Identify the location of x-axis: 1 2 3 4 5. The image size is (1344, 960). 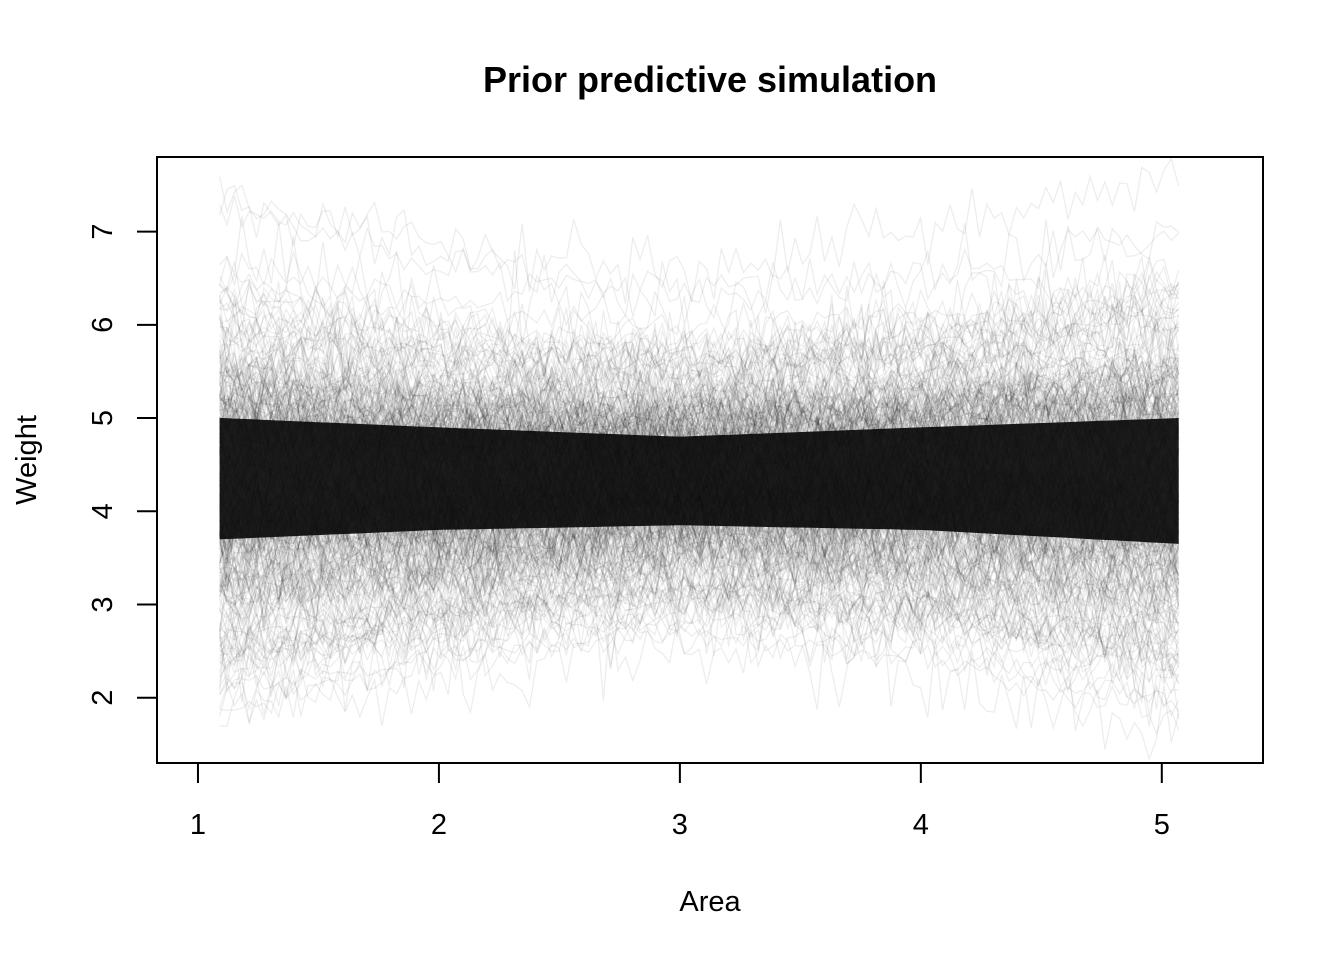
(680, 801).